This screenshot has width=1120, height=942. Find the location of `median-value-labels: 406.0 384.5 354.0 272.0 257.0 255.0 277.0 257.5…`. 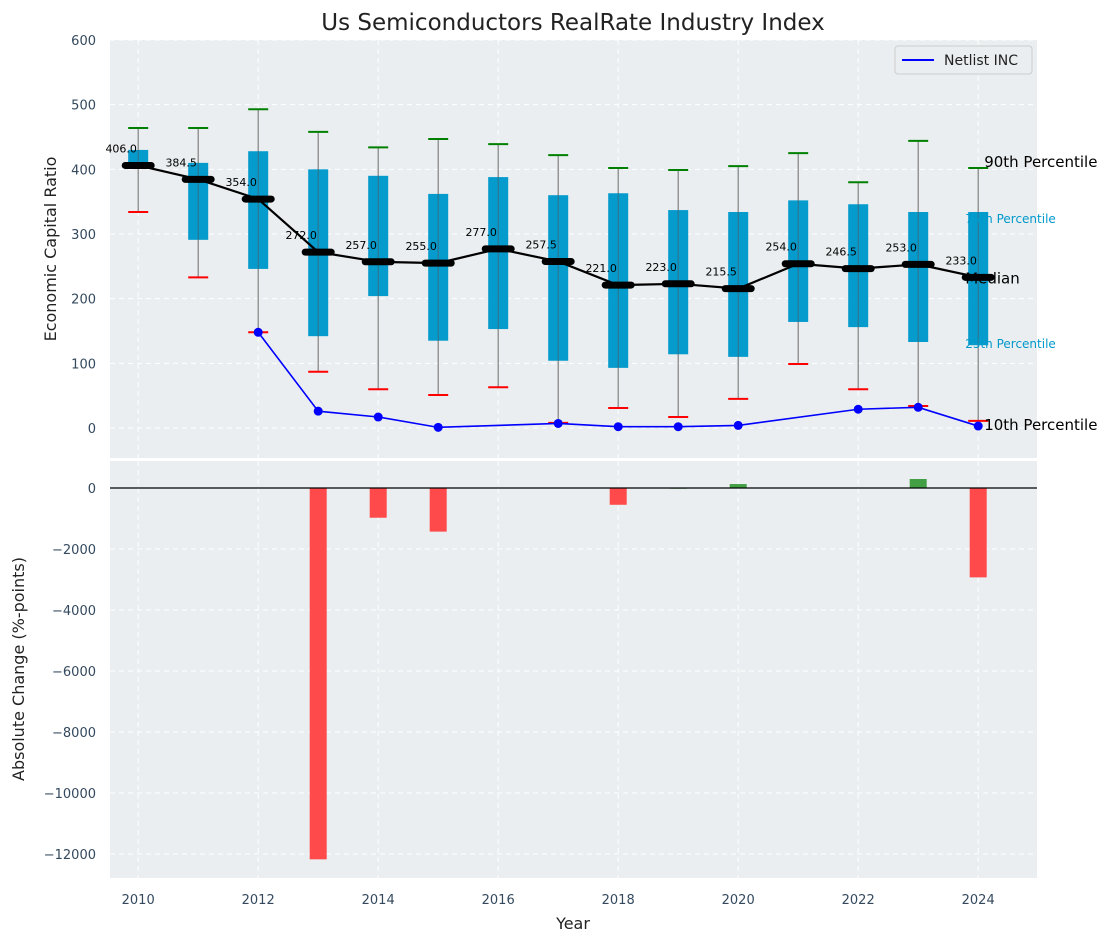

median-value-labels: 406.0 384.5 354.0 272.0 257.0 255.0 277.0 257.5… is located at coordinates (541, 210).